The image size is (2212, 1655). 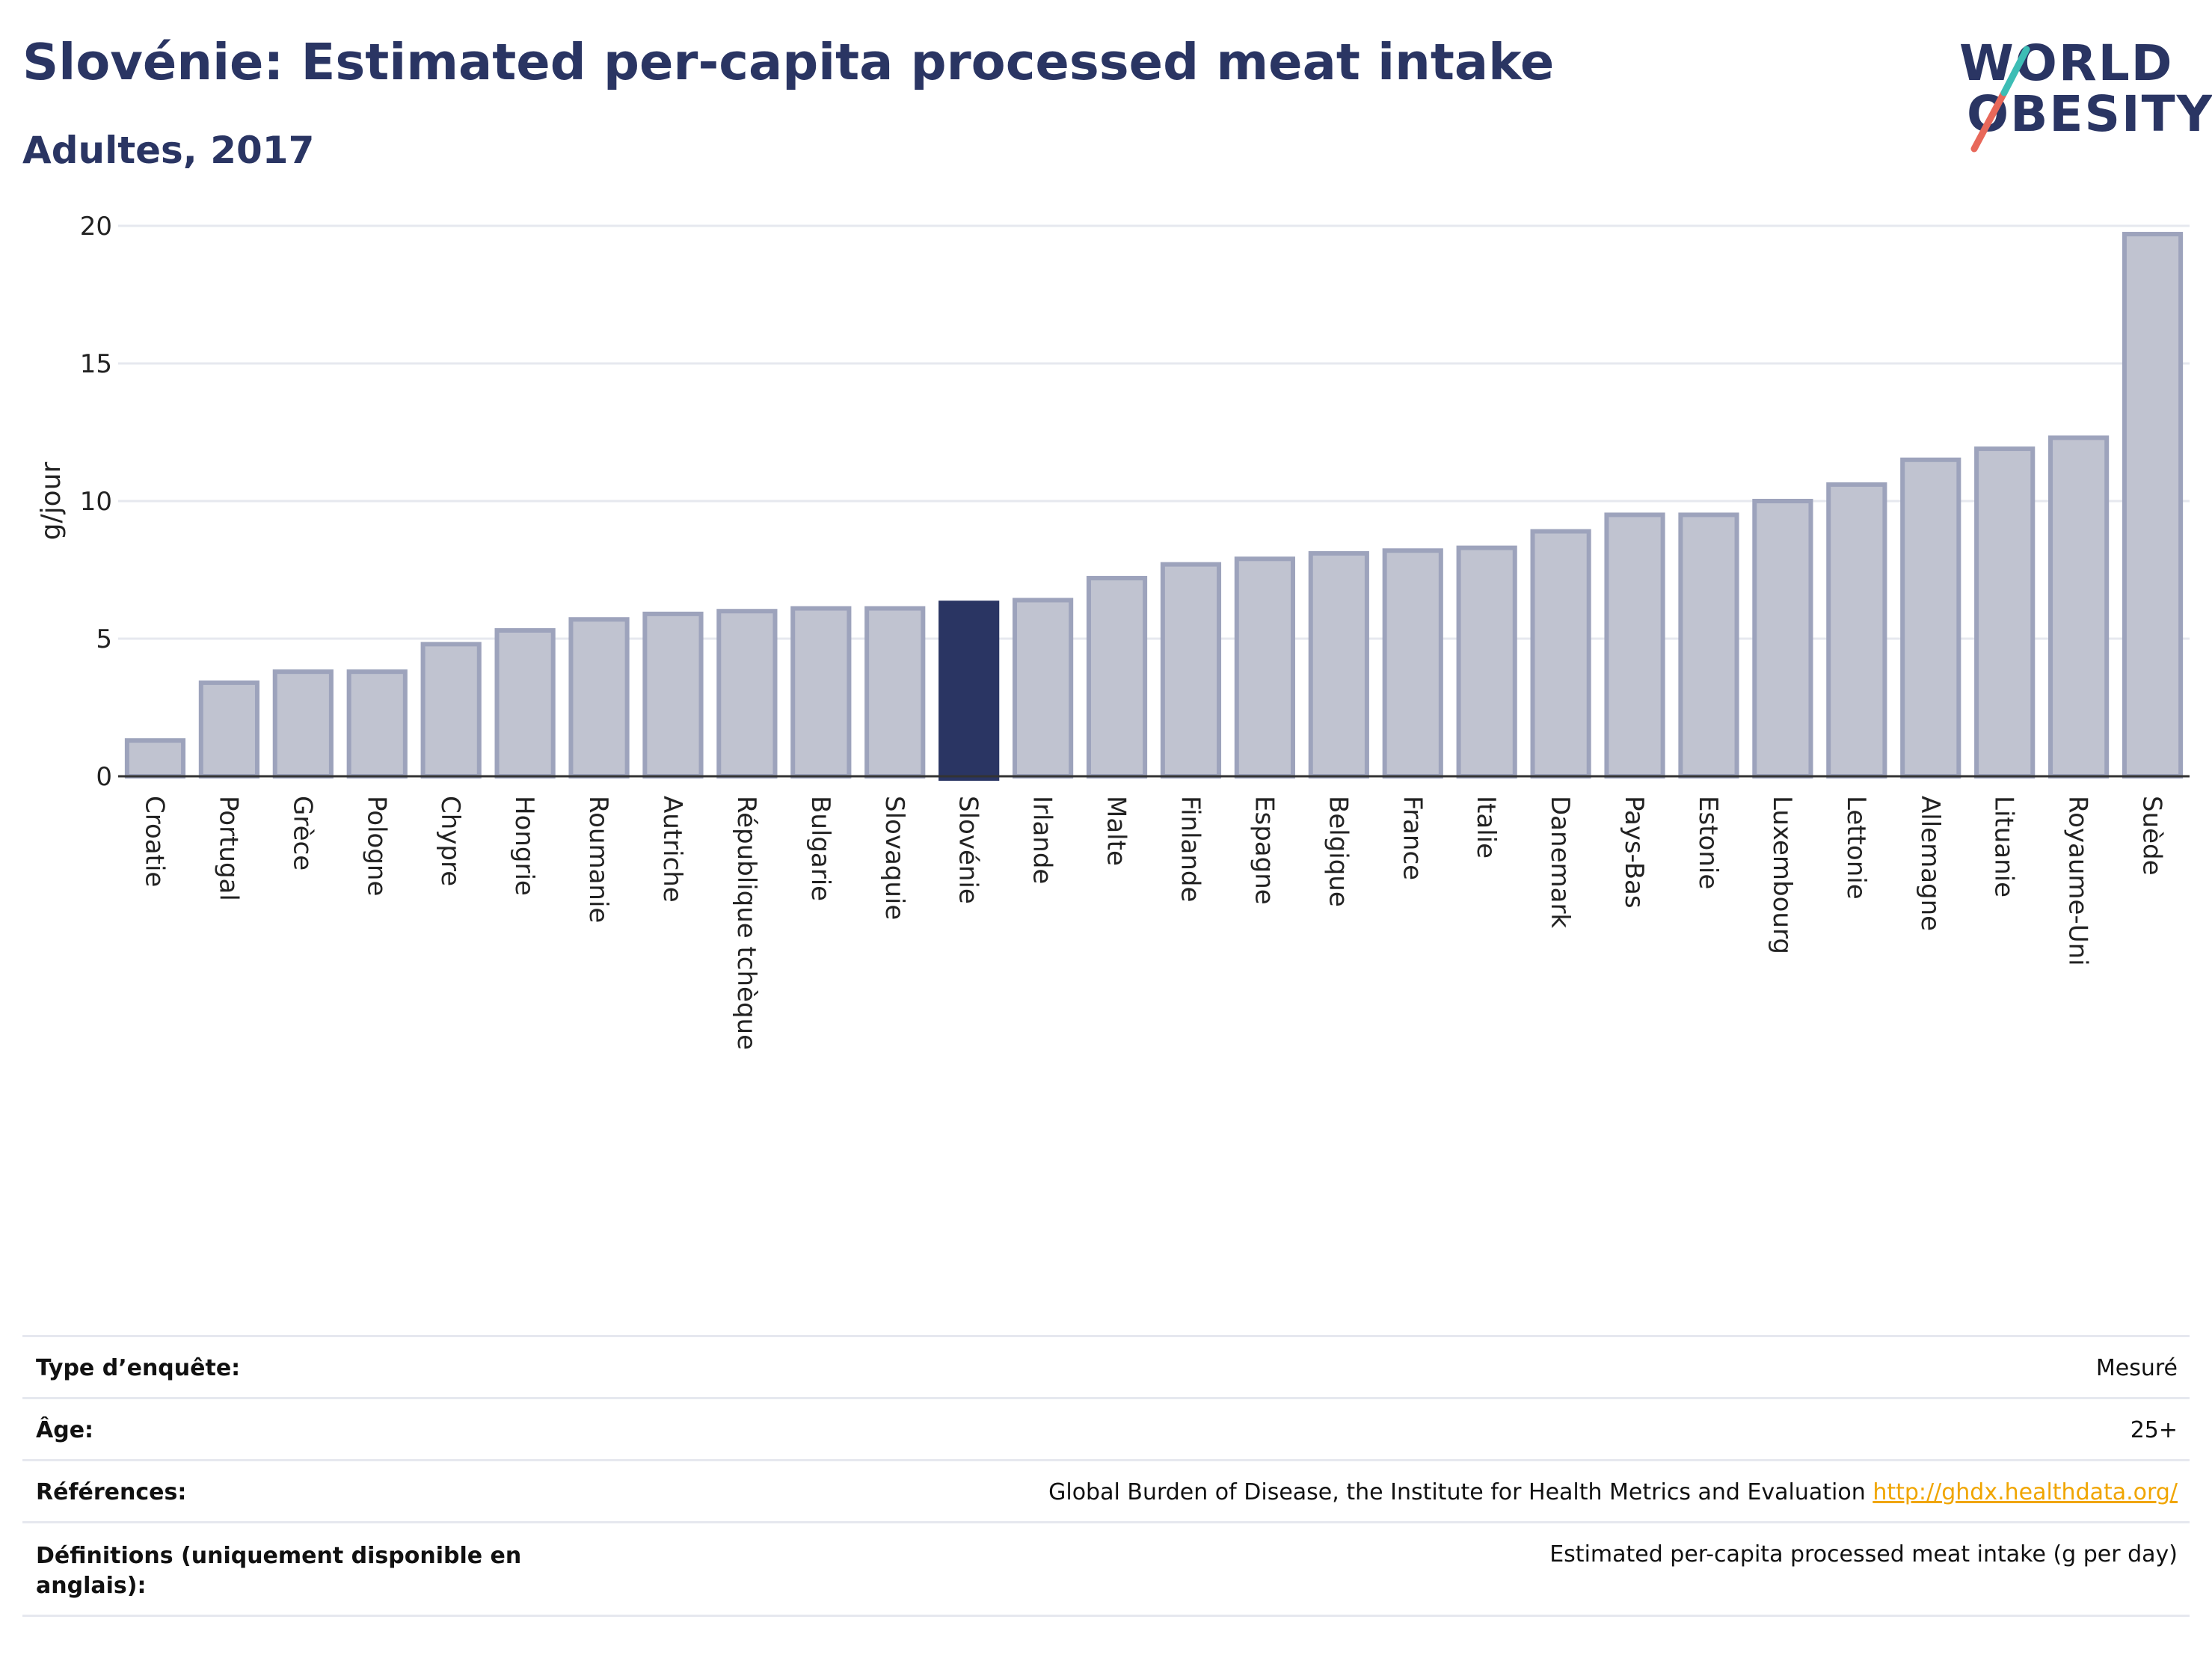 What do you see at coordinates (1042, 840) in the screenshot?
I see `x-tick-label: Irlande` at bounding box center [1042, 840].